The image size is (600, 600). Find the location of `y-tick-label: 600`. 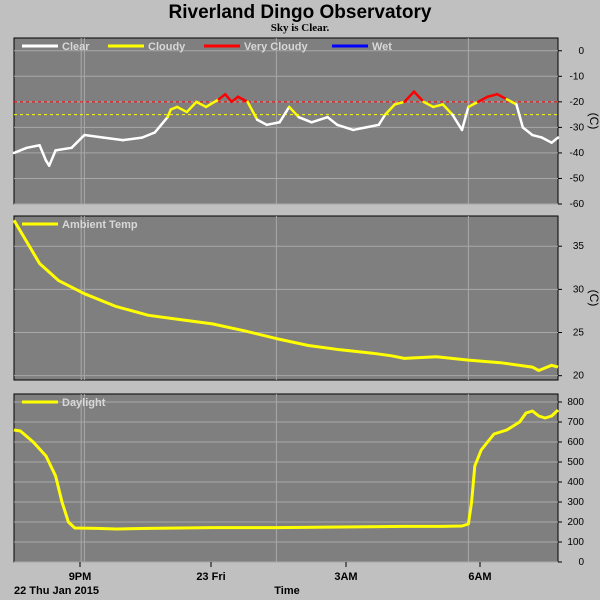

y-tick-label: 600 is located at coordinates (575, 442).